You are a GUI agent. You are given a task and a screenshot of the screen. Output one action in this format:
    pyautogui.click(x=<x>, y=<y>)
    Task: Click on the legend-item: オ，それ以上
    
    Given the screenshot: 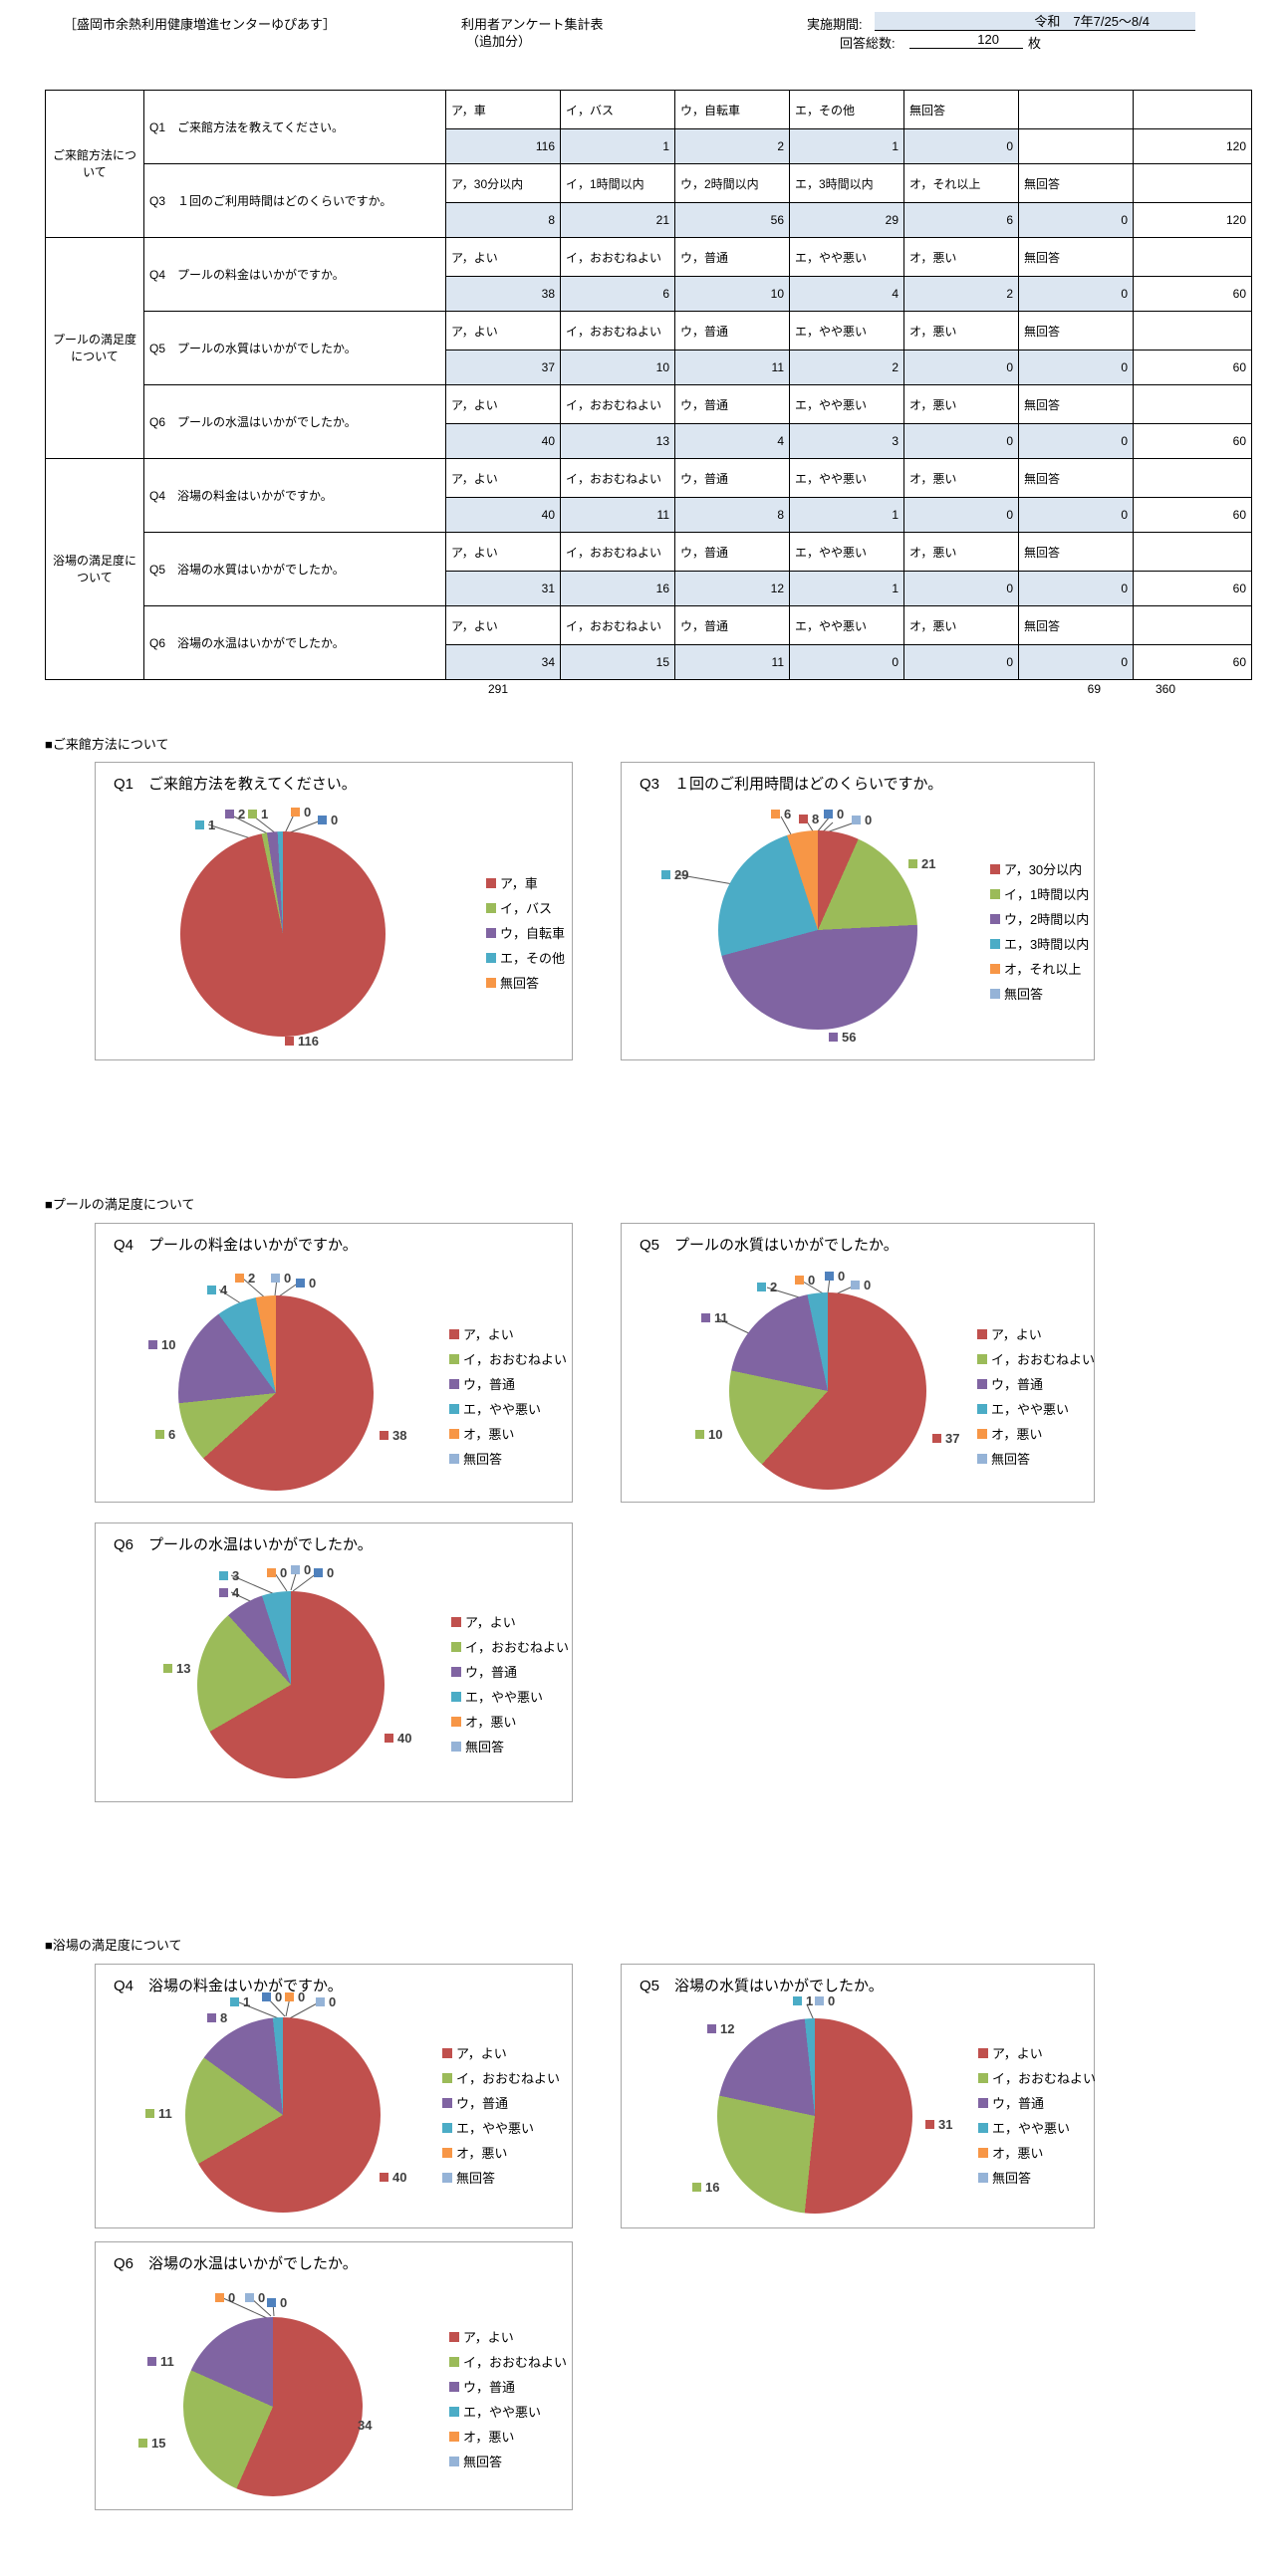 What is the action you would take?
    pyautogui.click(x=1039, y=968)
    